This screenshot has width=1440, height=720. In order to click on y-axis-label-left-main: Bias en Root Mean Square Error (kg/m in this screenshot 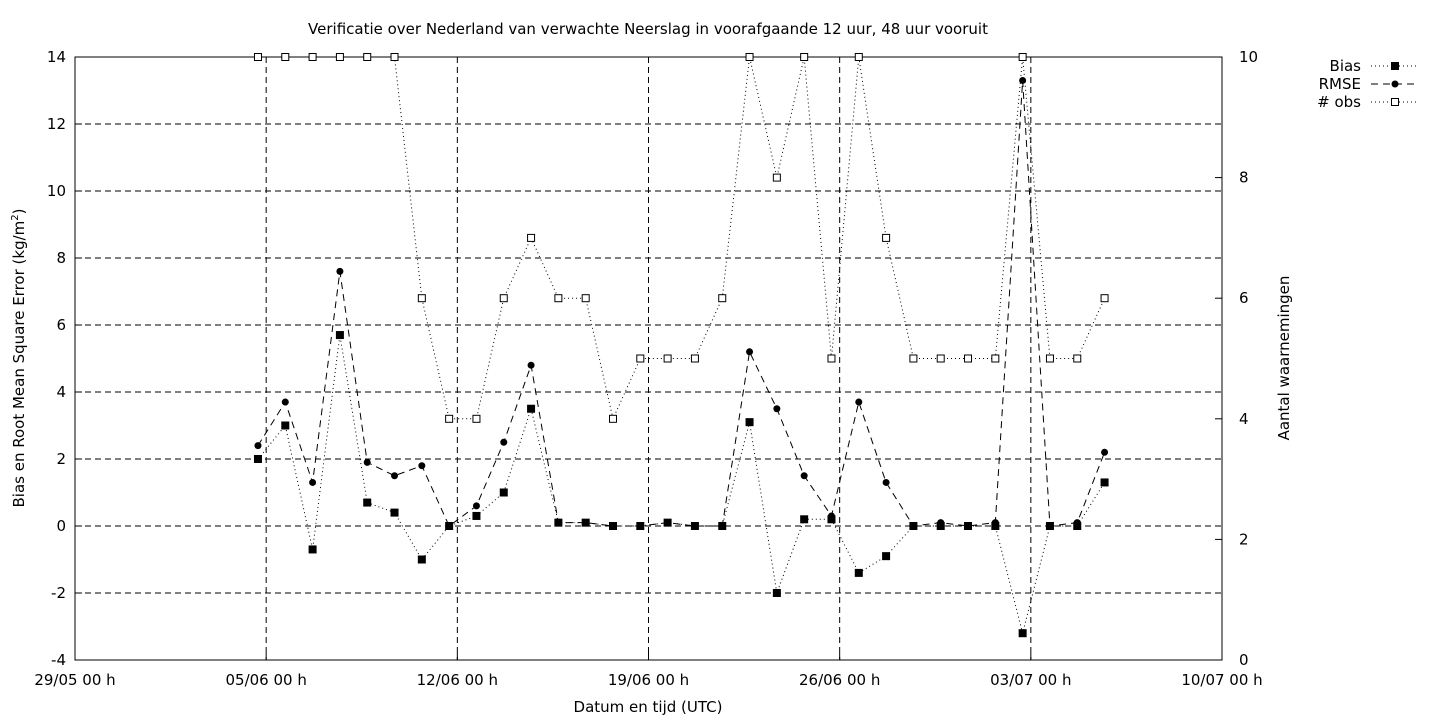, I will do `click(19, 364)`.